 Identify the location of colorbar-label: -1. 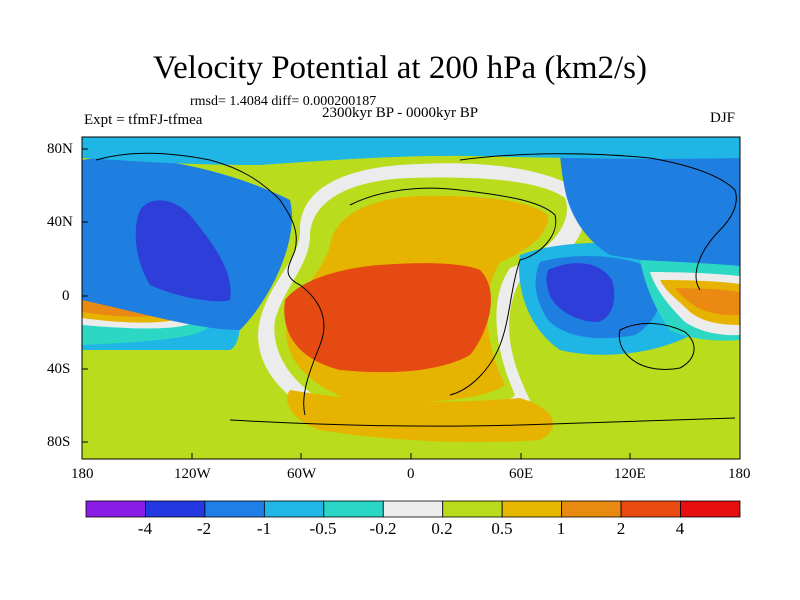
(264, 528).